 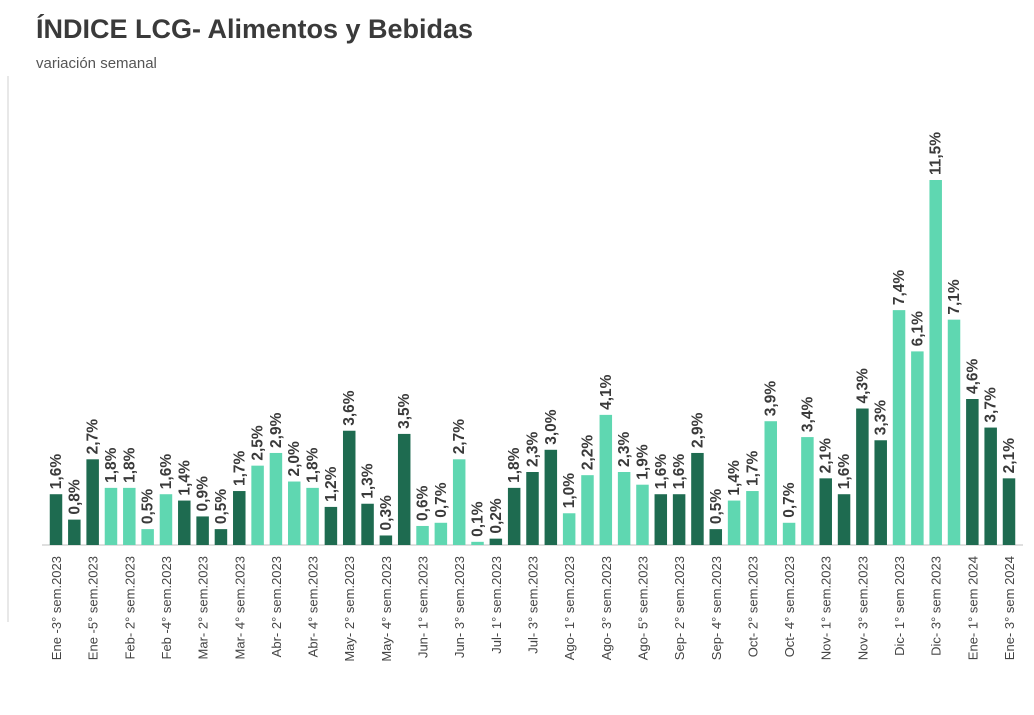 I want to click on value-label: 1,2%, so click(x=331, y=484).